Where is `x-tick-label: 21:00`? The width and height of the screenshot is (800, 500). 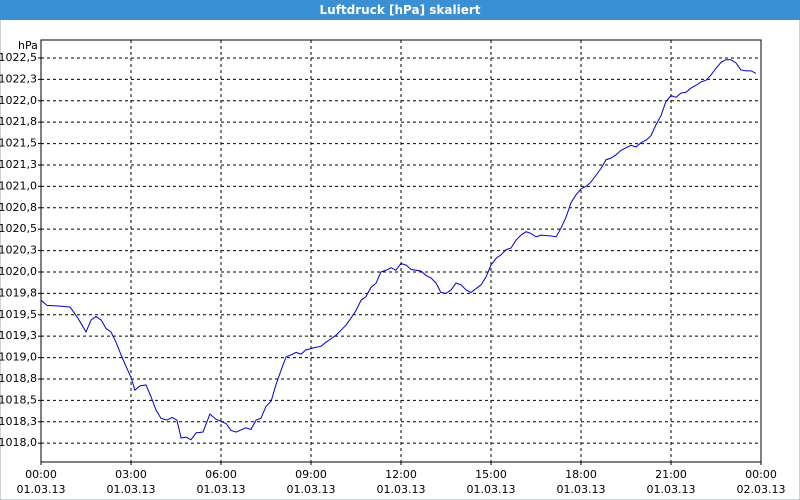
x-tick-label: 21:00 is located at coordinates (671, 474).